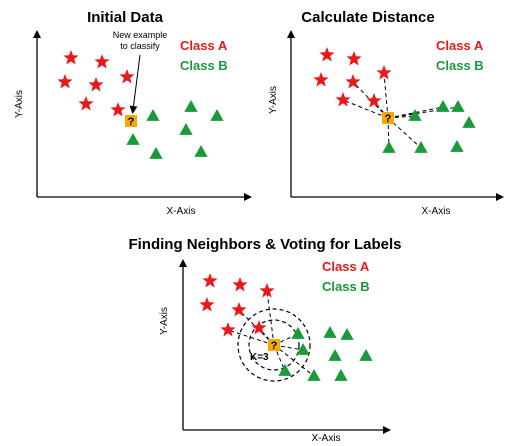 Image resolution: width=512 pixels, height=446 pixels. What do you see at coordinates (259, 357) in the screenshot?
I see `k-label: K=3` at bounding box center [259, 357].